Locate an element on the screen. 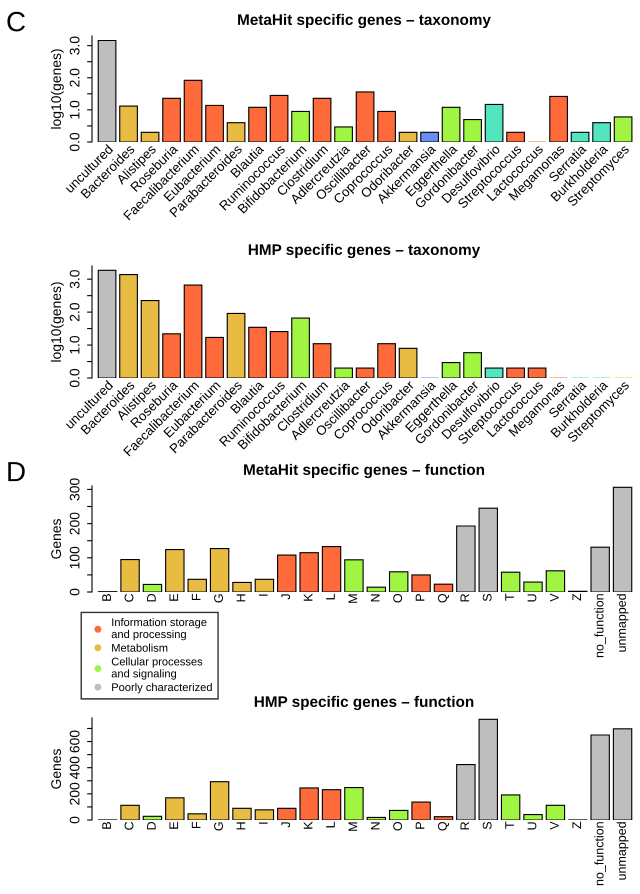  x-tick-label: I is located at coordinates (263, 823).